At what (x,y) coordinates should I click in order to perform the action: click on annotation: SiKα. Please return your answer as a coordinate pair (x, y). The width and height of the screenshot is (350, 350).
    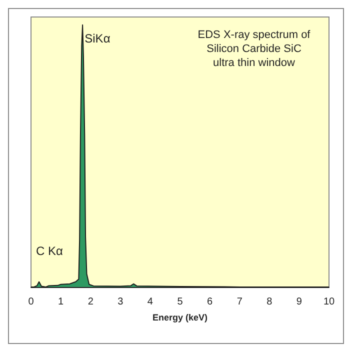
    Looking at the image, I should click on (97, 39).